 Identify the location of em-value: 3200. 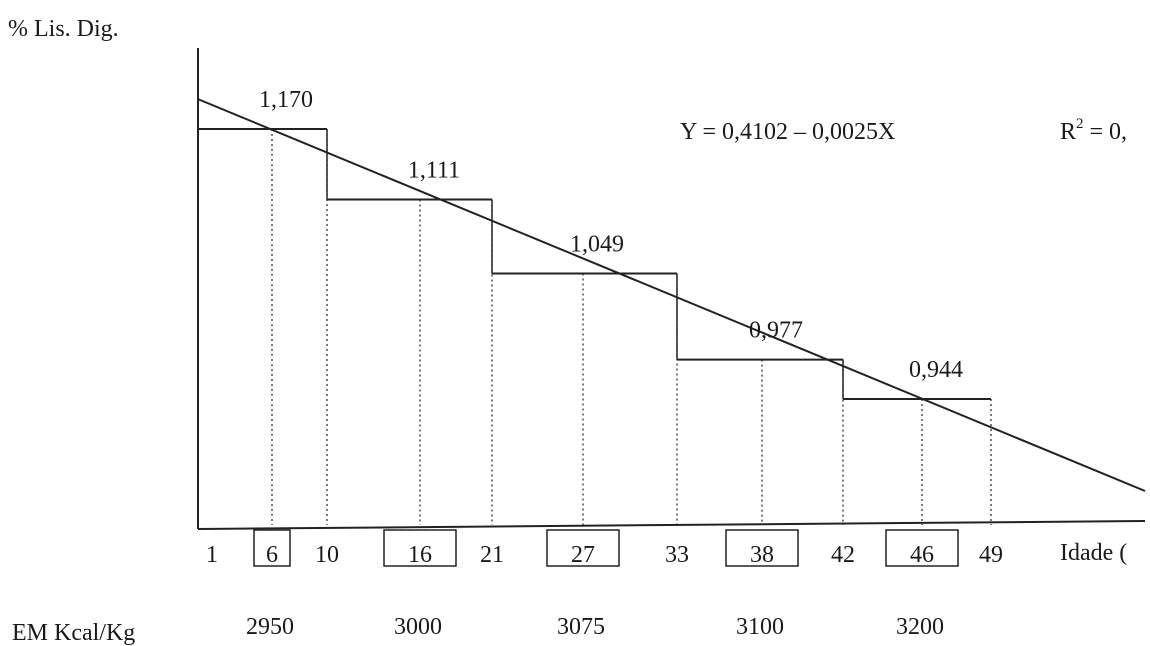
(920, 627).